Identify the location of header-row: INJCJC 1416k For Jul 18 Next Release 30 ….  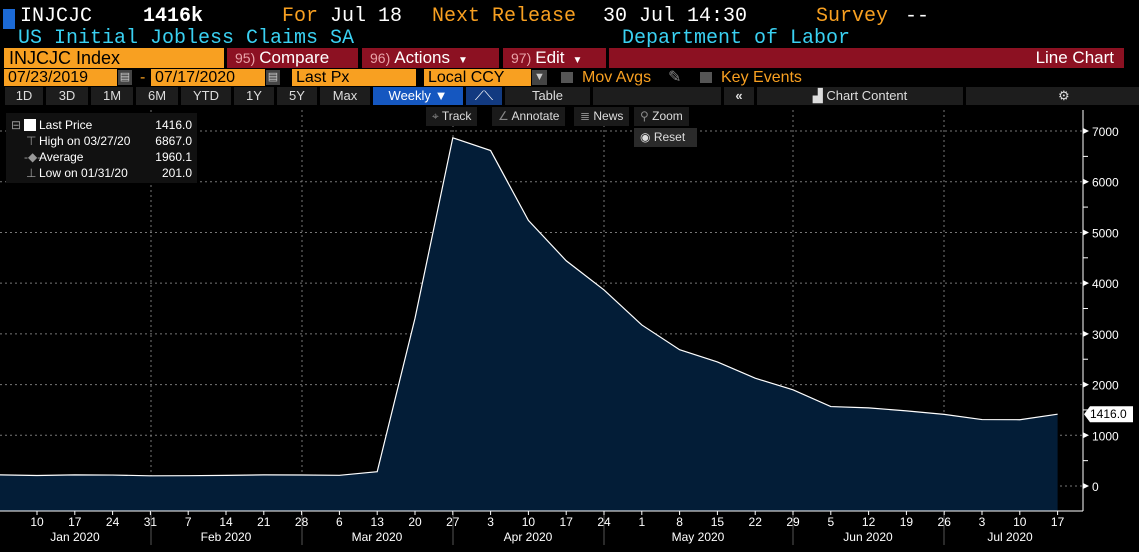
(569, 16).